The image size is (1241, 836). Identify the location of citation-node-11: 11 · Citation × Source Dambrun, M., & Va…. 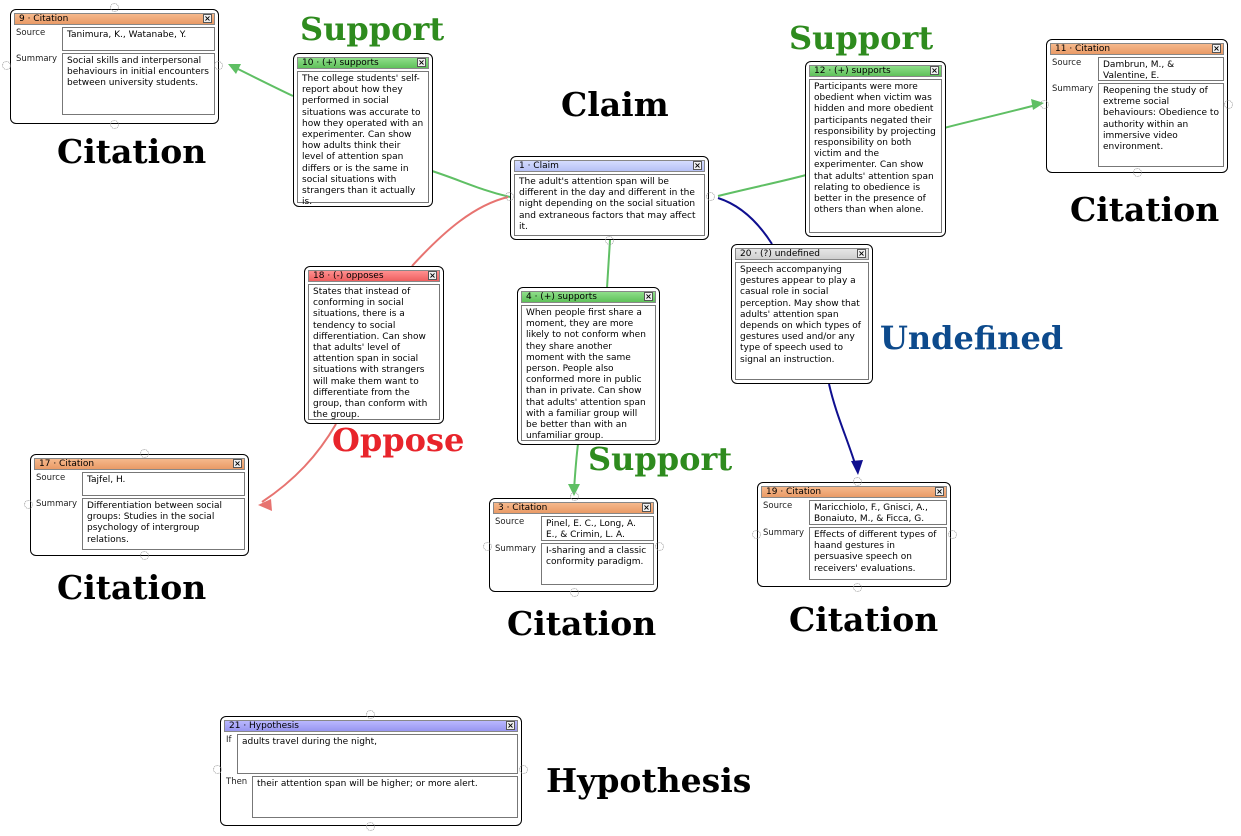
(1137, 106).